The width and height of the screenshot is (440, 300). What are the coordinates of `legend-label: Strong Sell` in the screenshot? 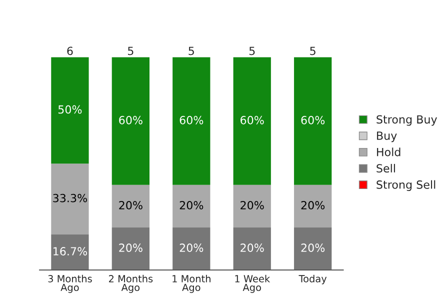 It's located at (406, 185).